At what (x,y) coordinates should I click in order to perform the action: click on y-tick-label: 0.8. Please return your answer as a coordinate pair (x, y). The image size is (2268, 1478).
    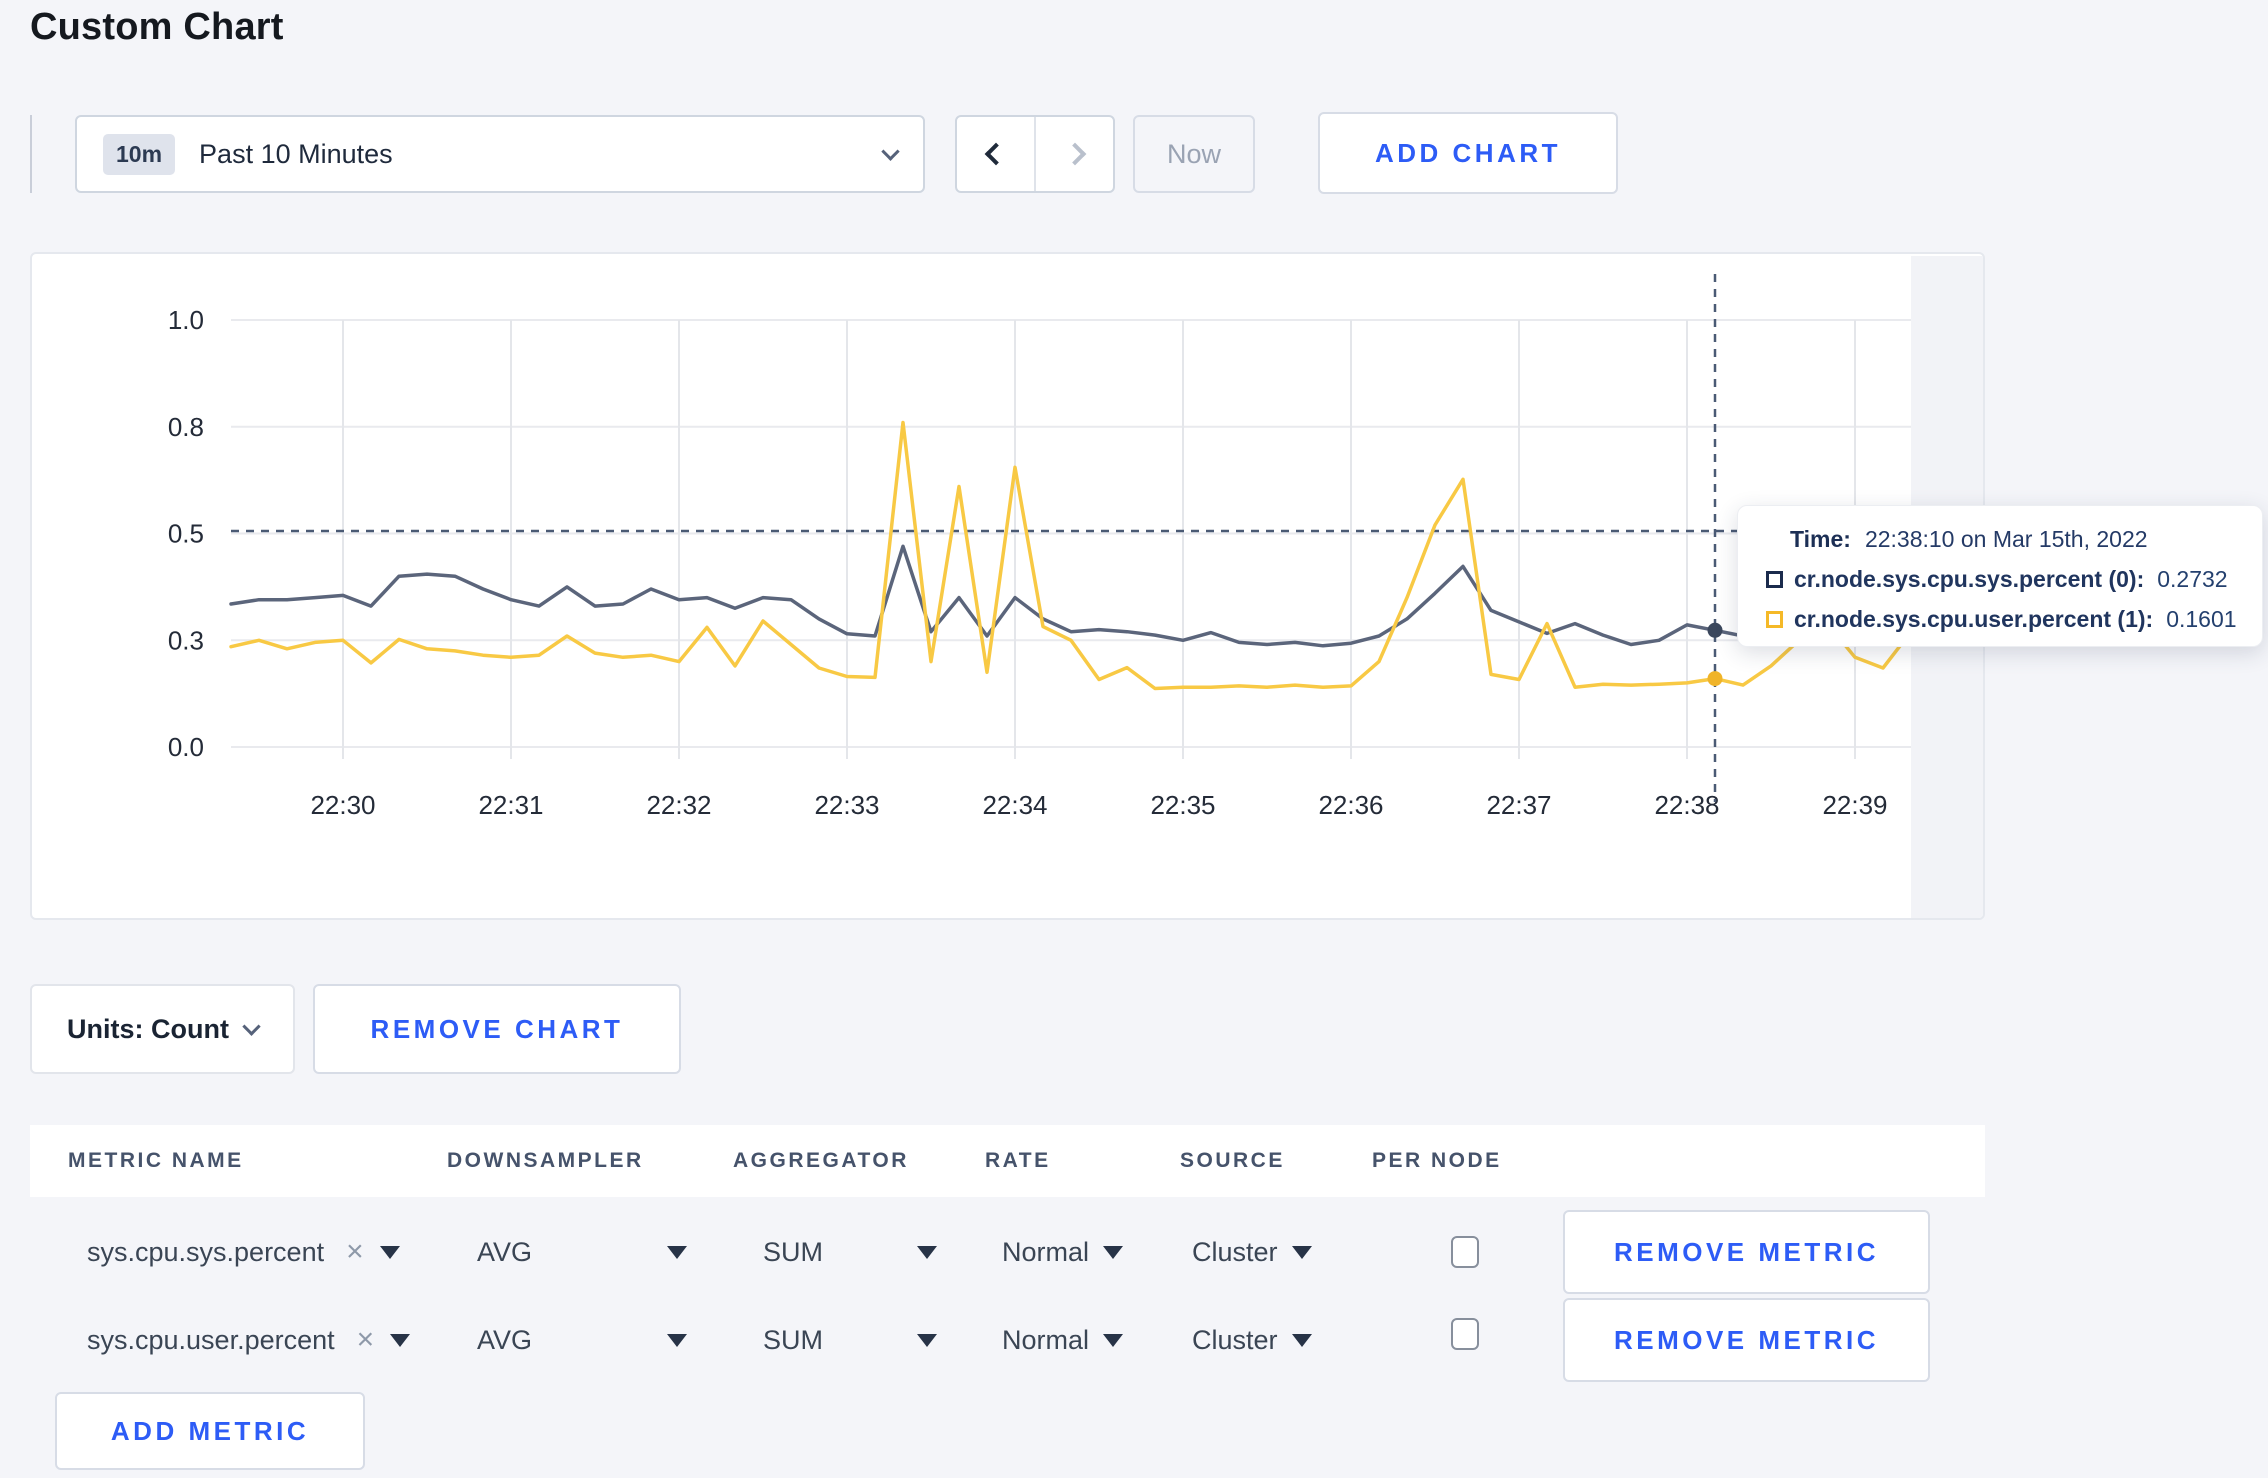
    Looking at the image, I should click on (186, 427).